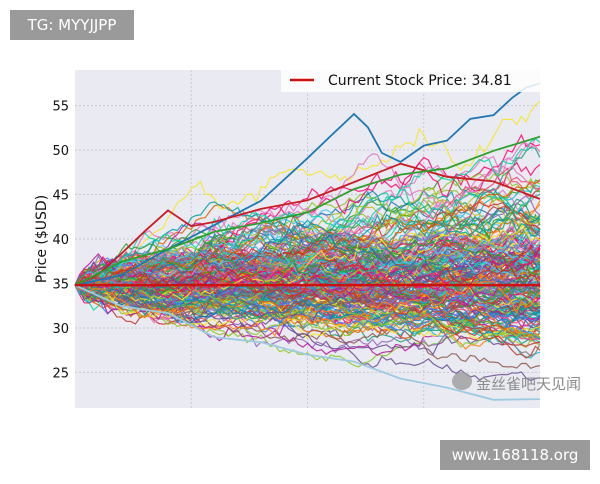 This screenshot has height=484, width=600. I want to click on legend-label: Current Stock Price: 34.81, so click(420, 81).